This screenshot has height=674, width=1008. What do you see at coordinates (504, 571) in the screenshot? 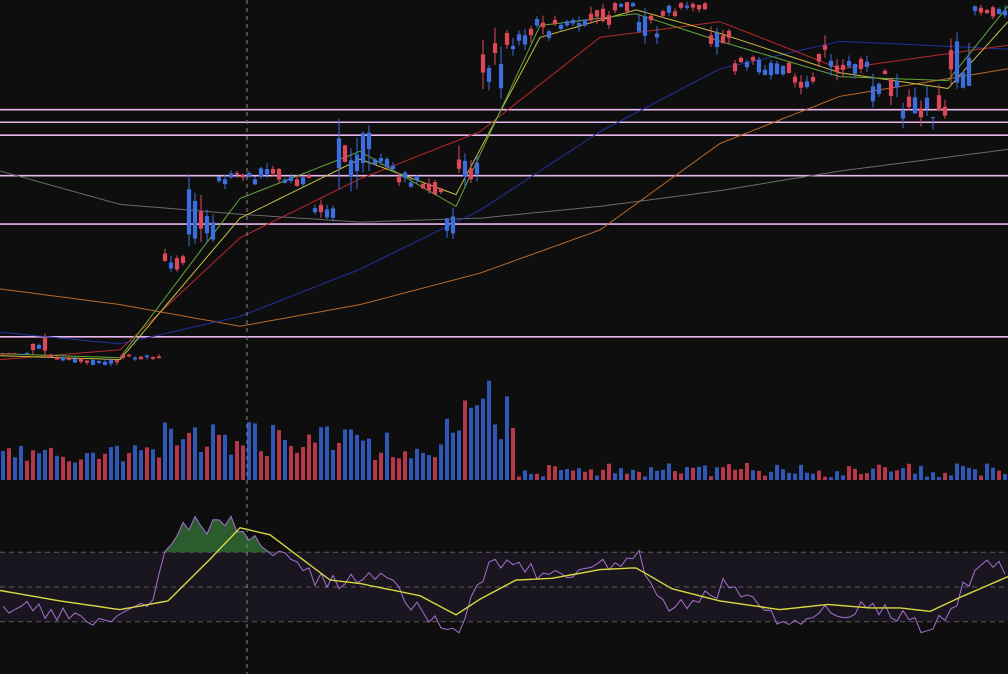
I see `rsi-signal-line` at bounding box center [504, 571].